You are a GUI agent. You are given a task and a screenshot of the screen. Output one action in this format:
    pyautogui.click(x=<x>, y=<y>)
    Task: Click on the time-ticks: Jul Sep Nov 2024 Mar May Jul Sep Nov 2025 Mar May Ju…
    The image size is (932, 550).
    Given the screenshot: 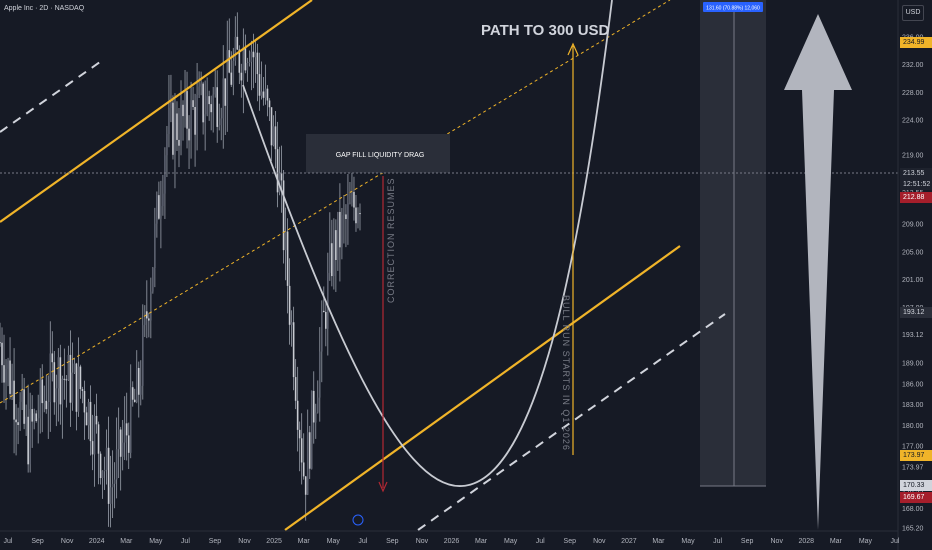 What is the action you would take?
    pyautogui.click(x=452, y=541)
    